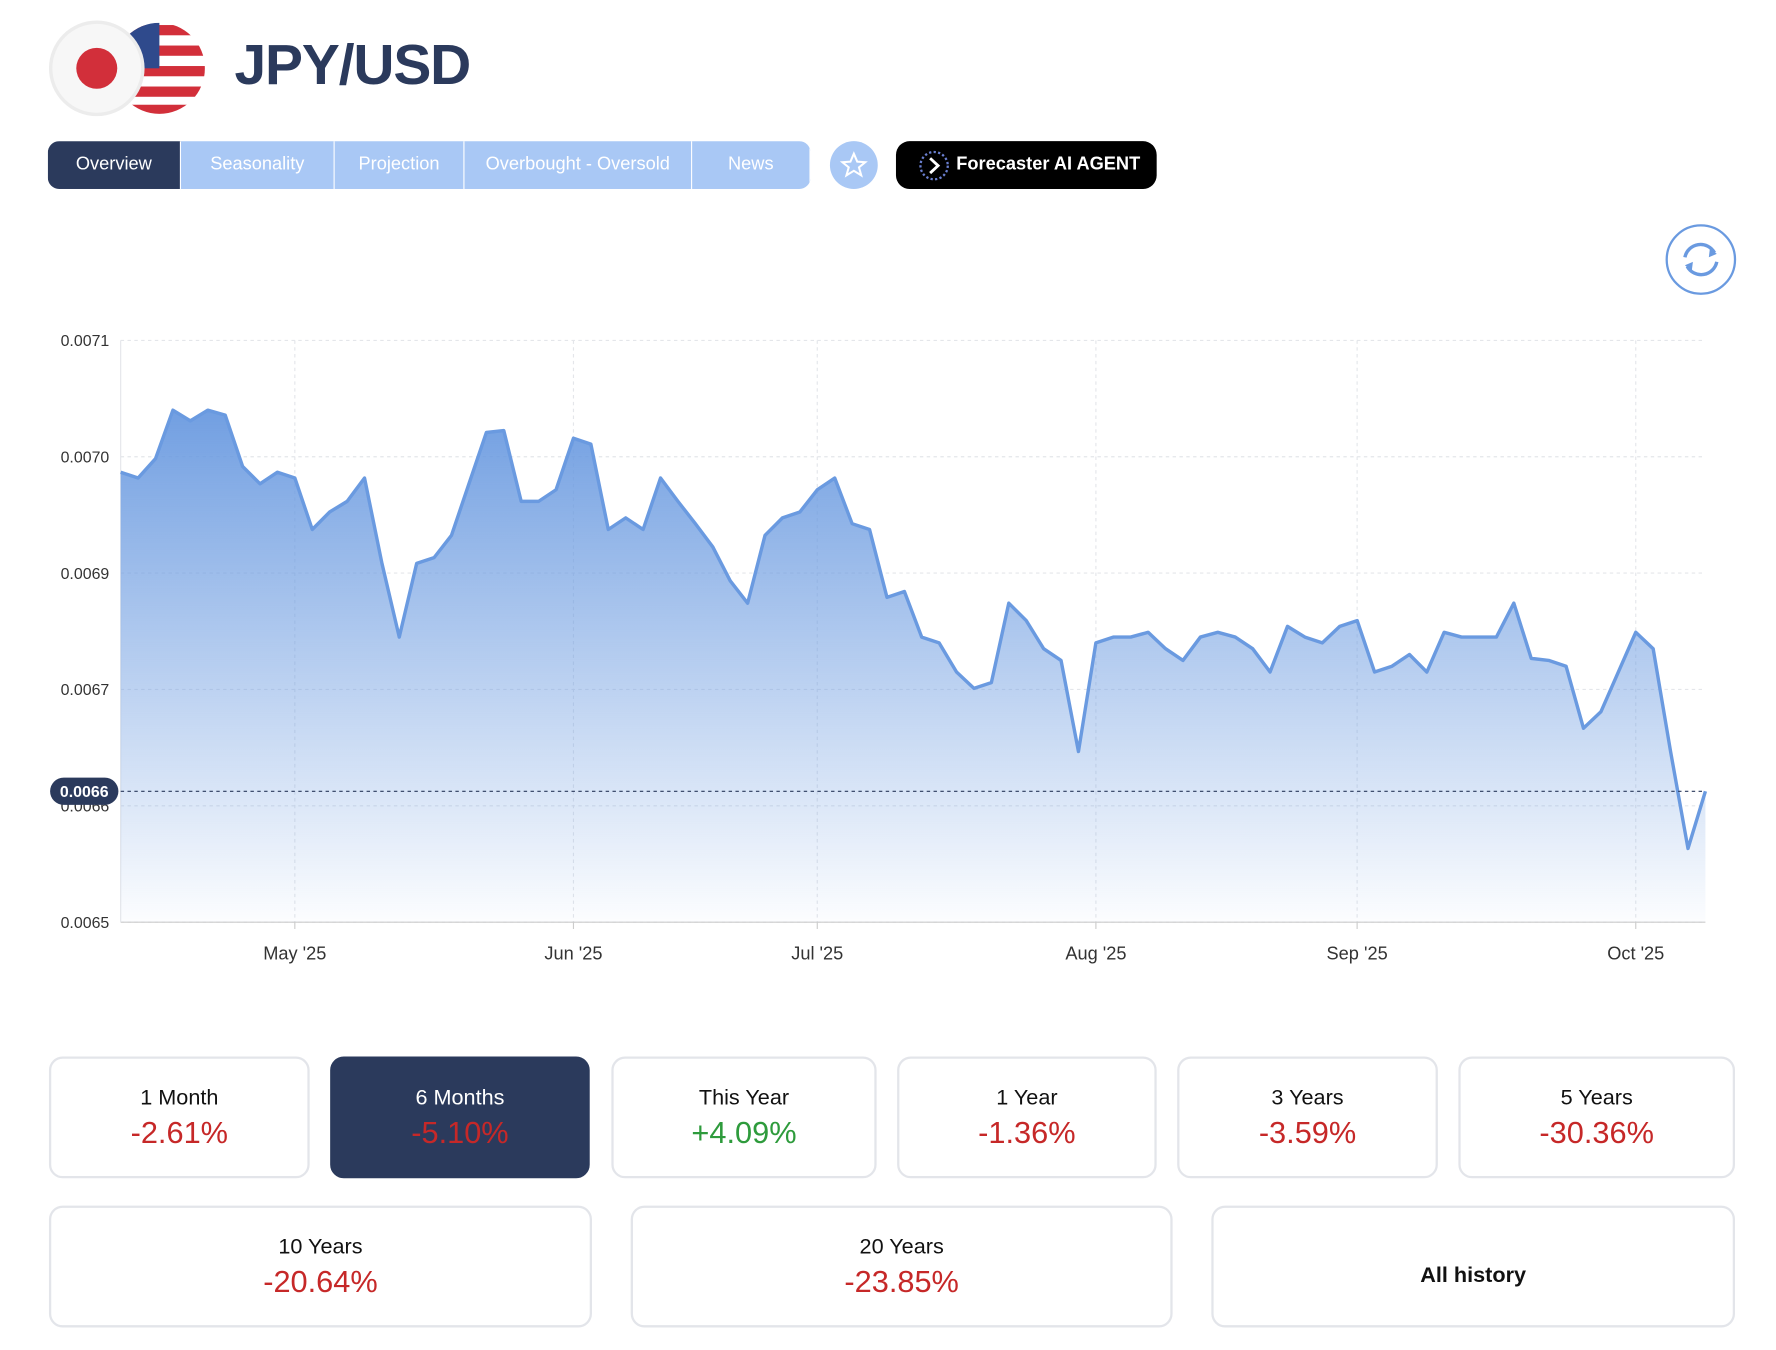 The width and height of the screenshot is (1776, 1350). What do you see at coordinates (1095, 954) in the screenshot?
I see `x-tick-label: Aug '25` at bounding box center [1095, 954].